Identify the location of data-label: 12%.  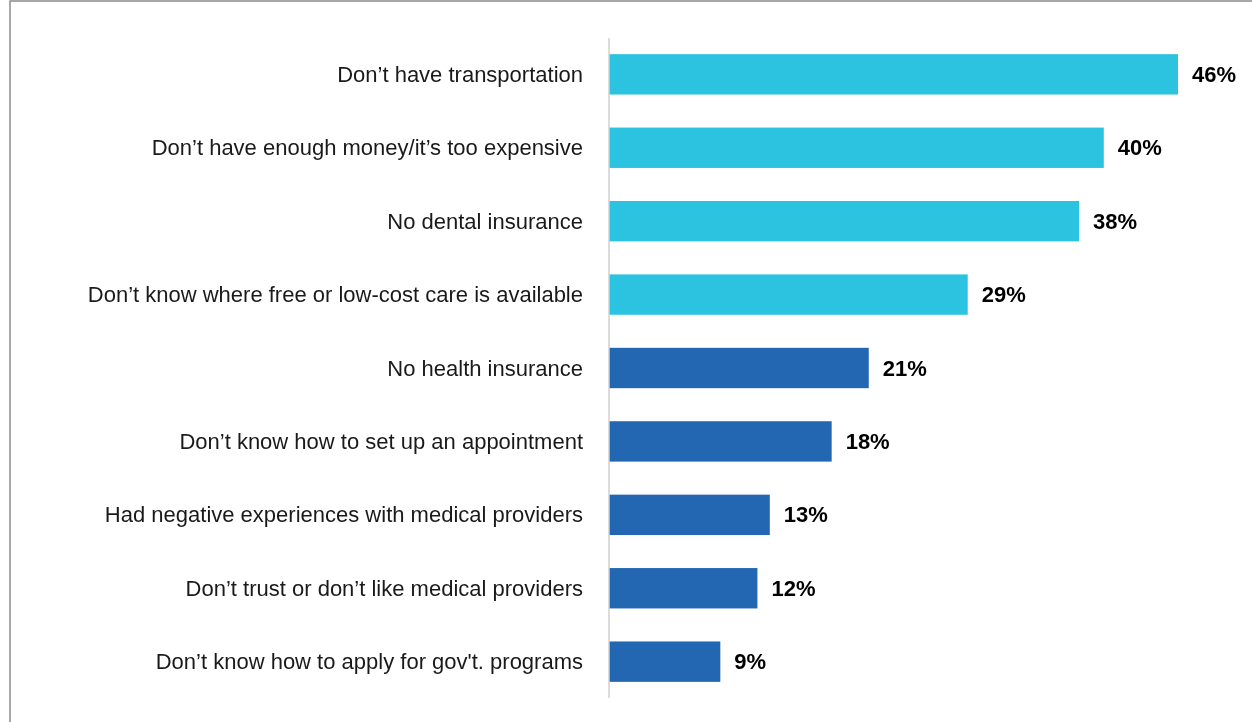
(793, 588).